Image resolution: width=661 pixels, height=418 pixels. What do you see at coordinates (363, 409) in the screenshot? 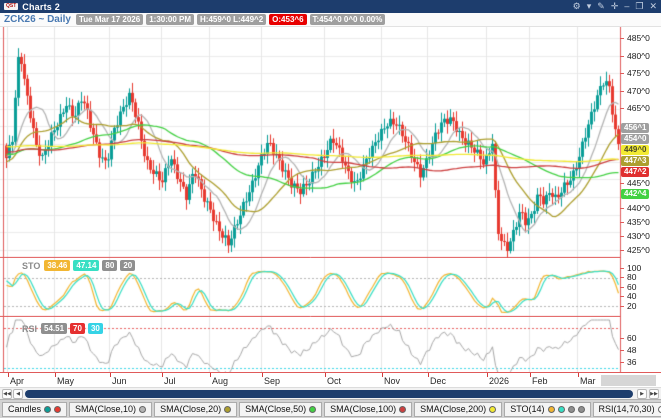
I see `legend-tab-label: SMA(Close,100)` at bounding box center [363, 409].